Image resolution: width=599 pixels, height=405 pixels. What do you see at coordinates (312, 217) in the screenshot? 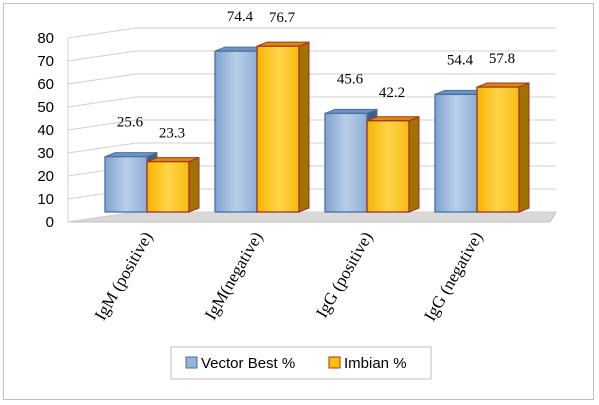
I see `chart-floor` at bounding box center [312, 217].